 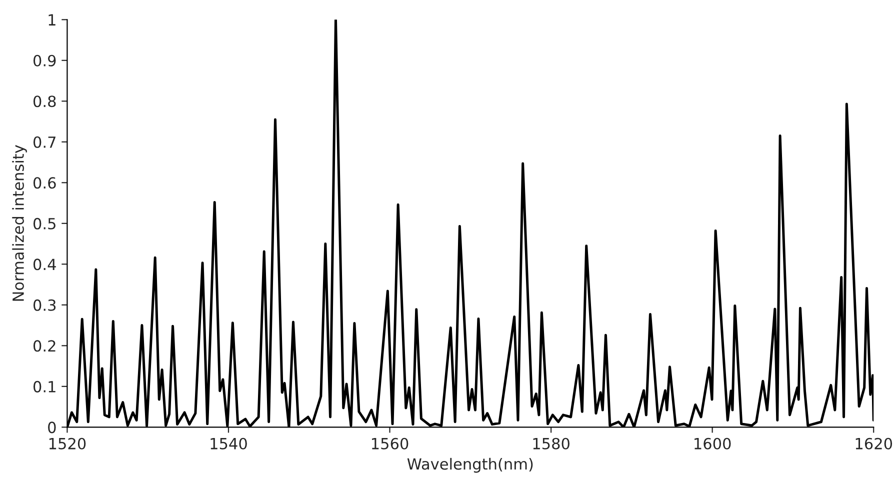 What do you see at coordinates (551, 444) in the screenshot?
I see `x-tick-label: 1580` at bounding box center [551, 444].